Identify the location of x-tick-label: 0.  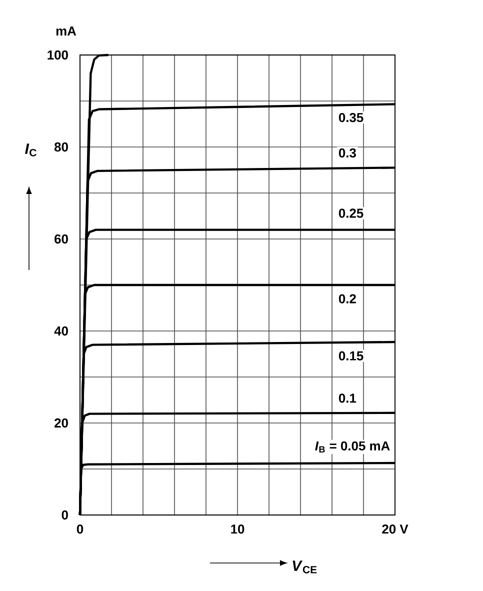
(80, 529).